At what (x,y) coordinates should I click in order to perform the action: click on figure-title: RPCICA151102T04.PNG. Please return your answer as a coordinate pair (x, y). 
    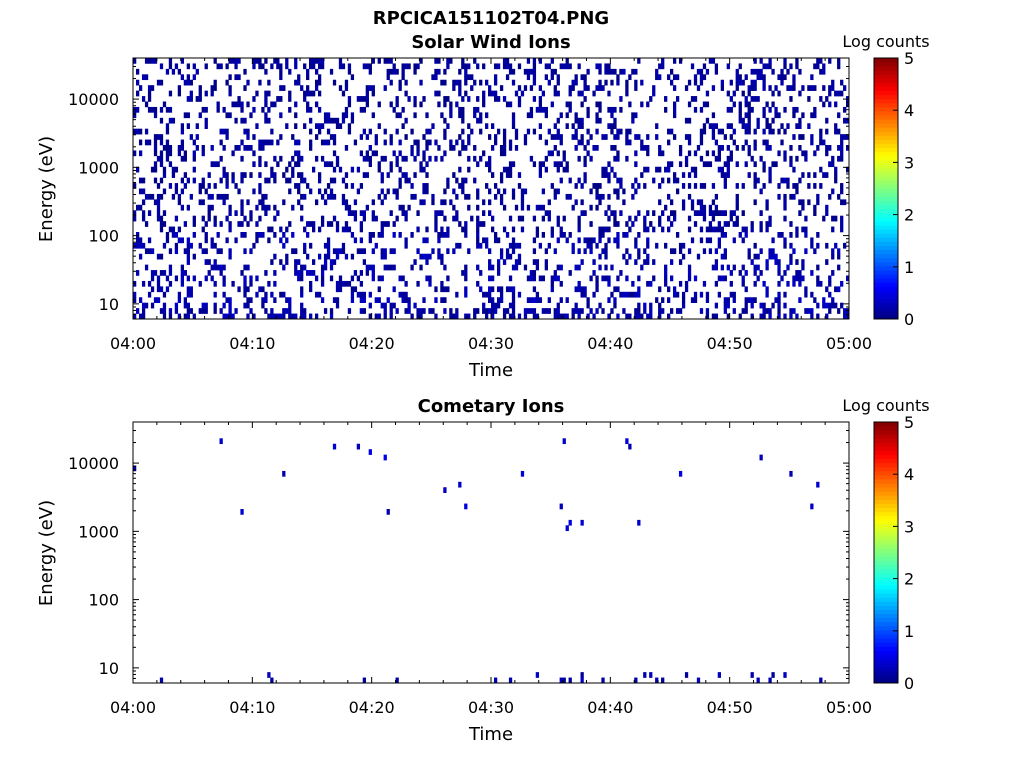
    Looking at the image, I should click on (491, 18).